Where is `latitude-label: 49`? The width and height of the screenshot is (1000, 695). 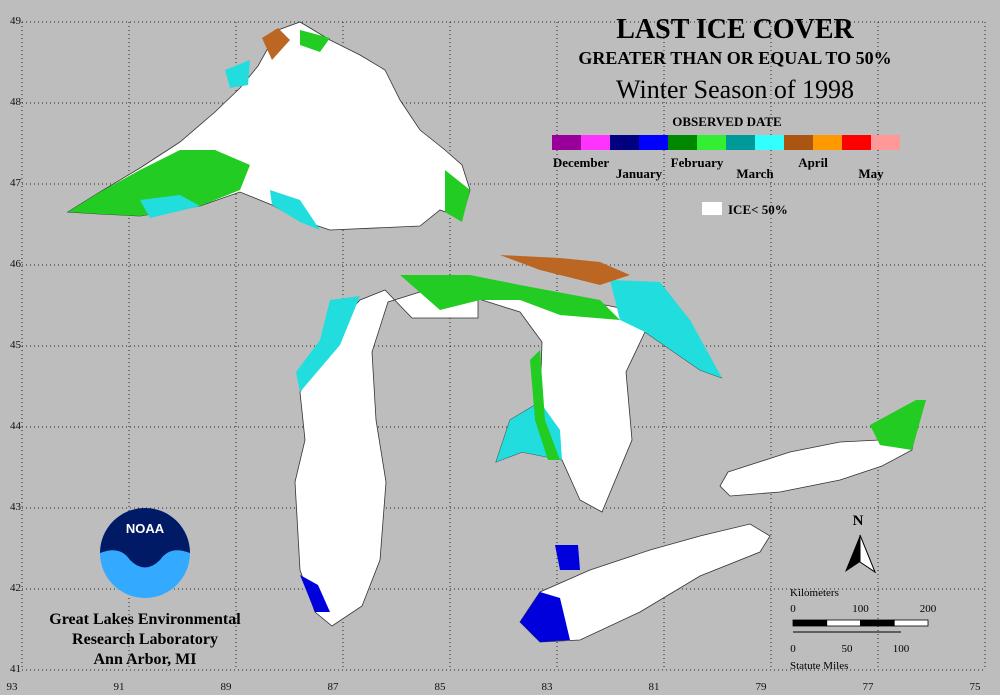 latitude-label: 49 is located at coordinates (16, 21).